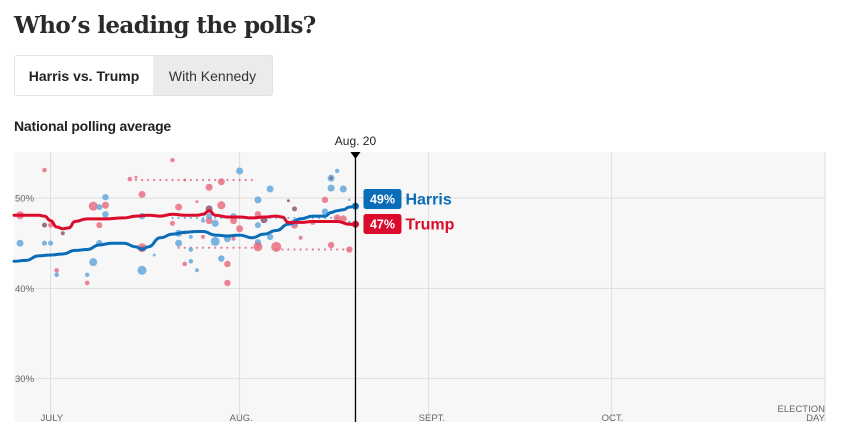 The width and height of the screenshot is (845, 447). What do you see at coordinates (241, 418) in the screenshot?
I see `x-tick-label: AUG.` at bounding box center [241, 418].